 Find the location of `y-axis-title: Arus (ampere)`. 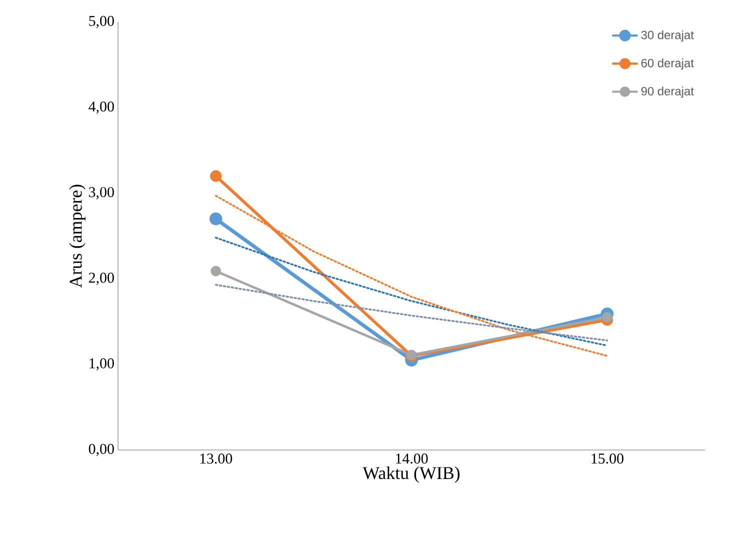

y-axis-title: Arus (ampere) is located at coordinates (77, 236).